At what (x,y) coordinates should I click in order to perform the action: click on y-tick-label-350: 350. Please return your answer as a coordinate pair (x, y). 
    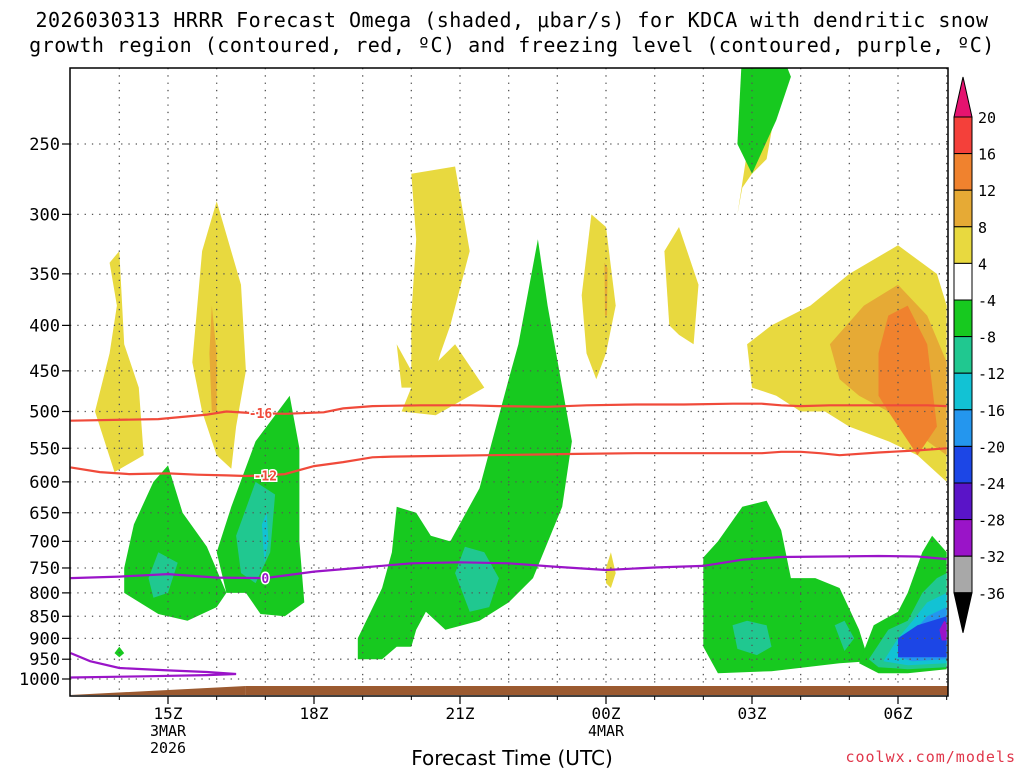
    Looking at the image, I should click on (44, 275).